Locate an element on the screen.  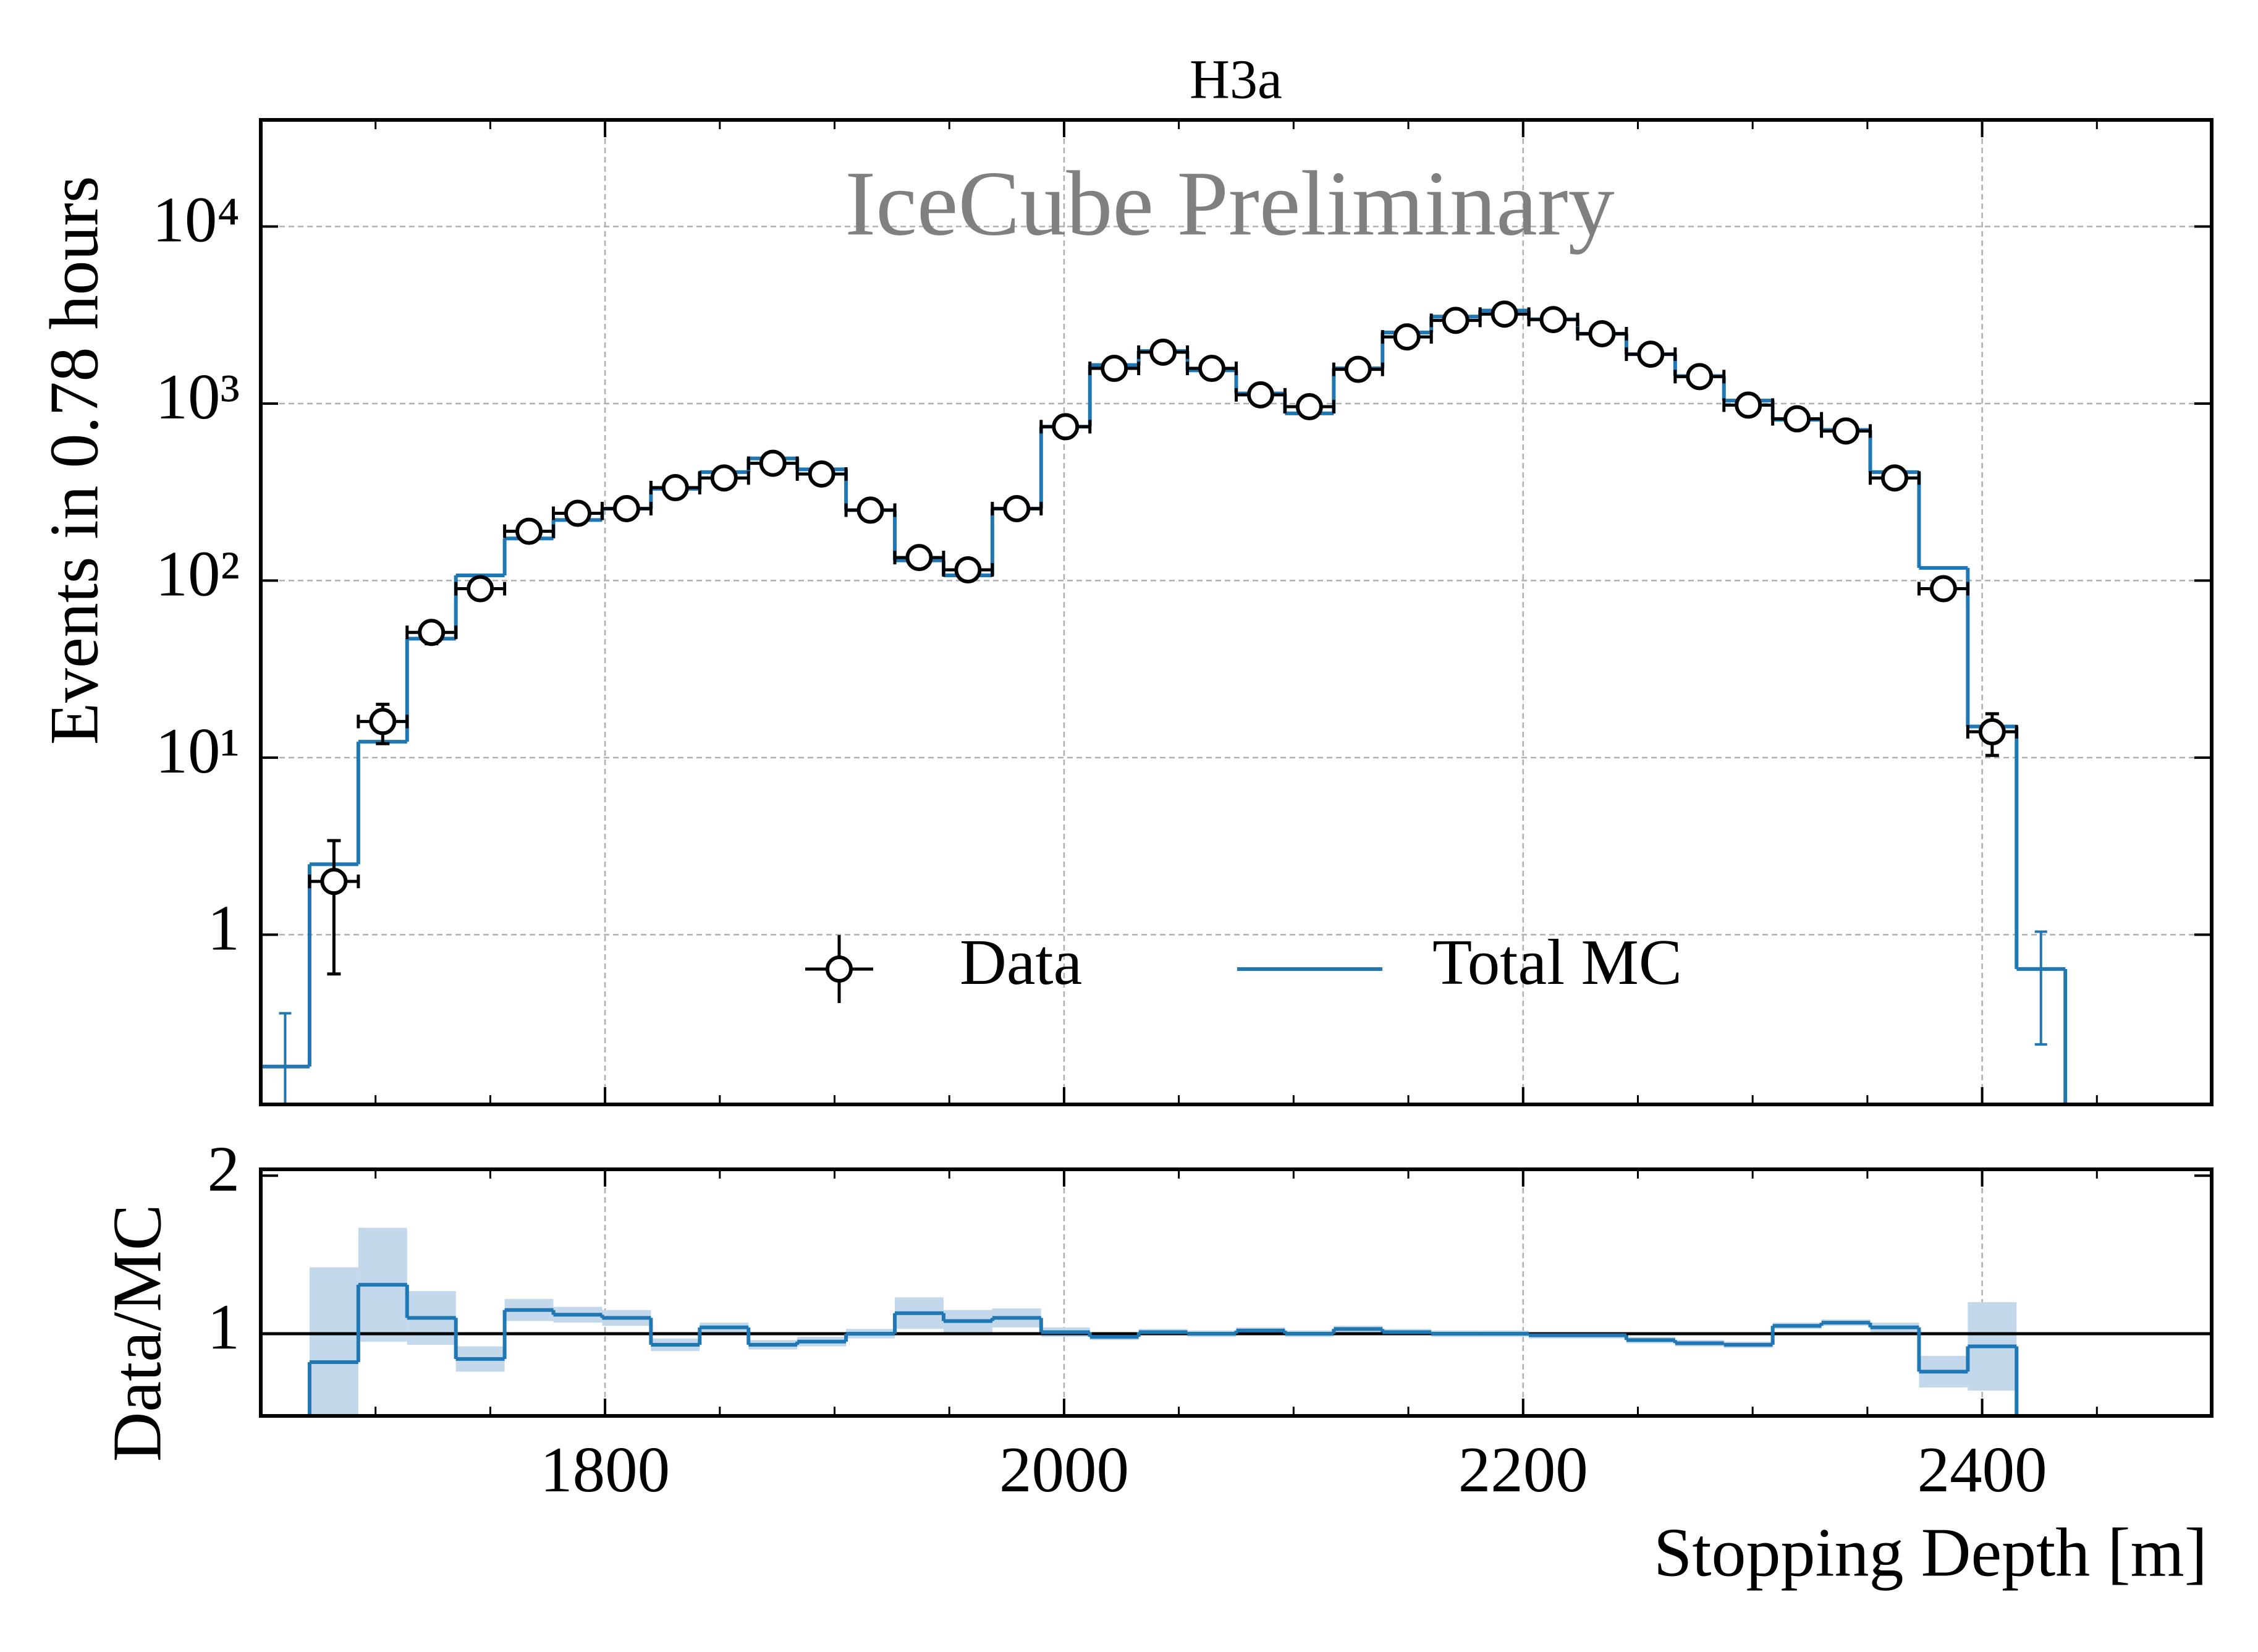
x-tick-label: 2000 is located at coordinates (1064, 1469).